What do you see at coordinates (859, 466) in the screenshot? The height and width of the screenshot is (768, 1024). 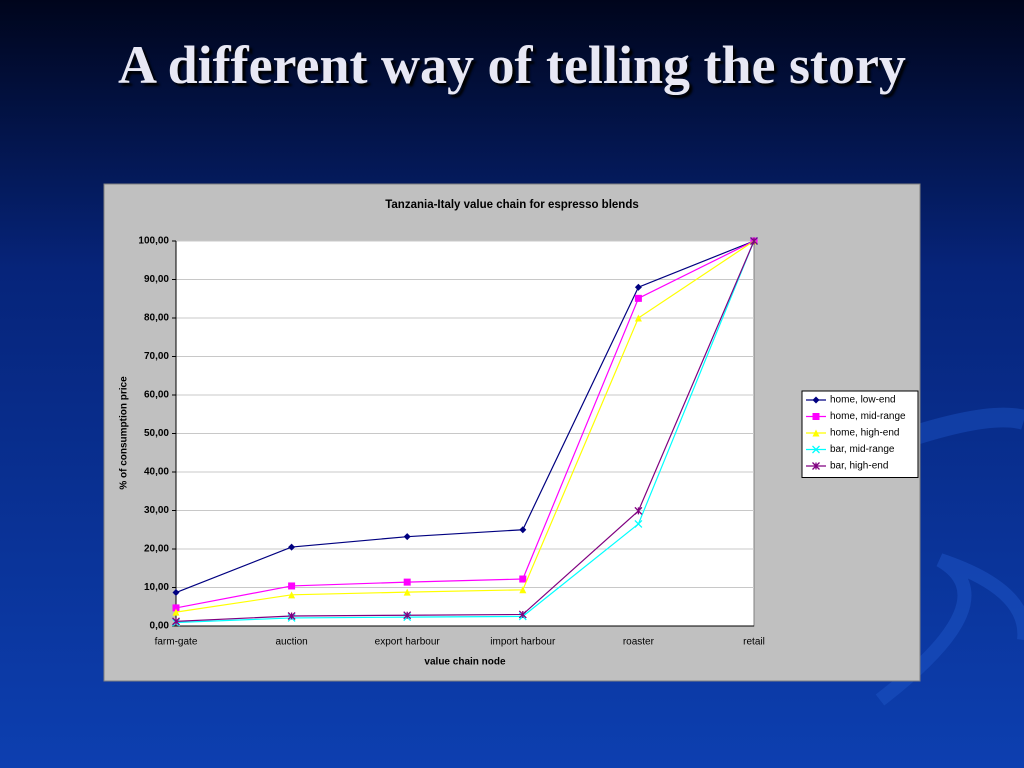 I see `legend-label: bar, high-end` at bounding box center [859, 466].